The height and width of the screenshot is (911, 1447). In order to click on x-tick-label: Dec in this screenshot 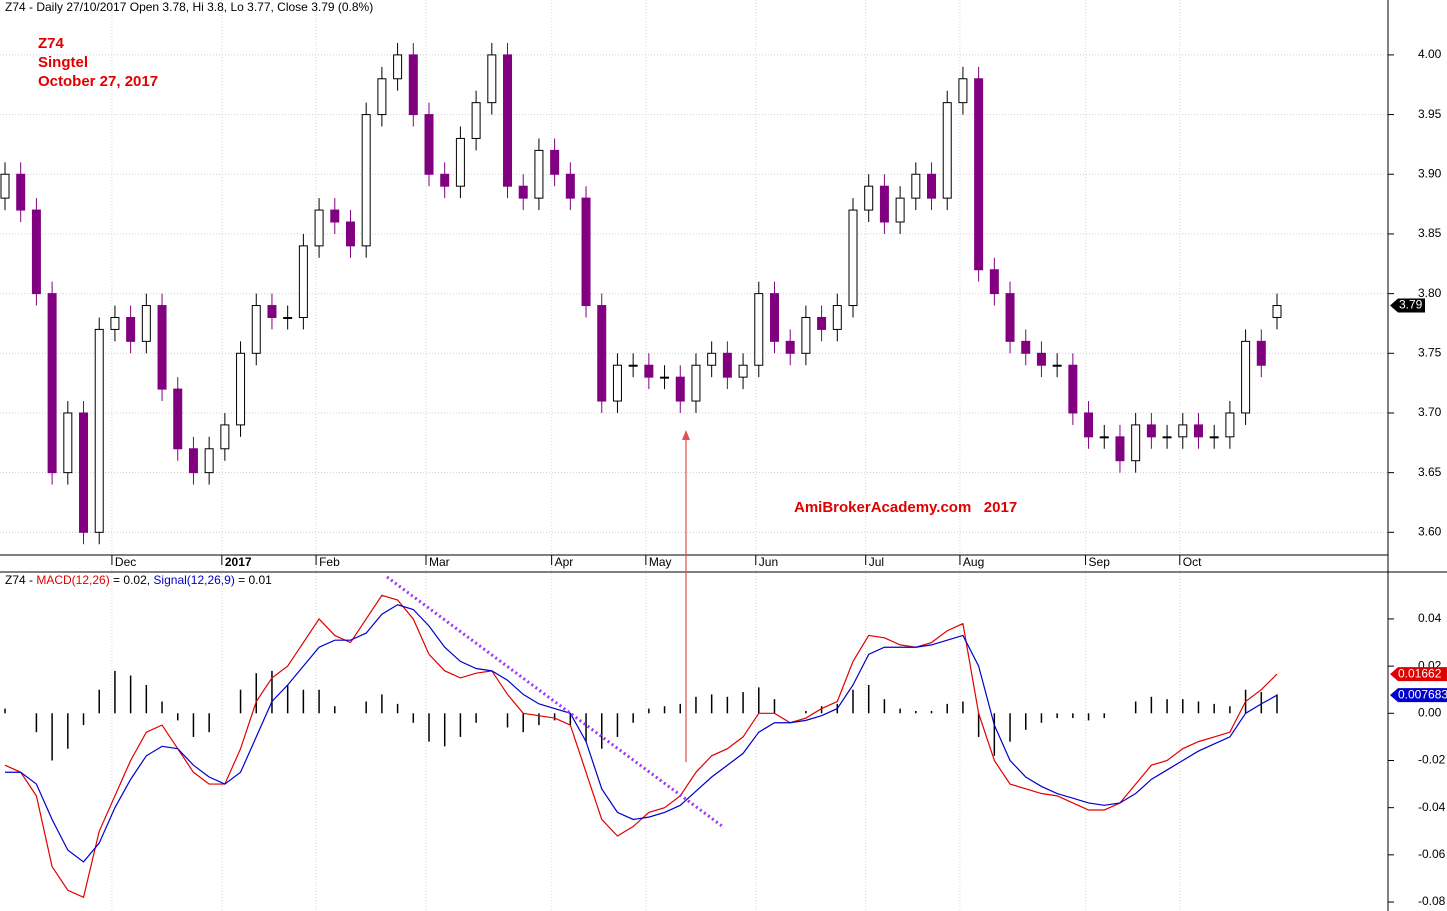, I will do `click(125, 562)`.